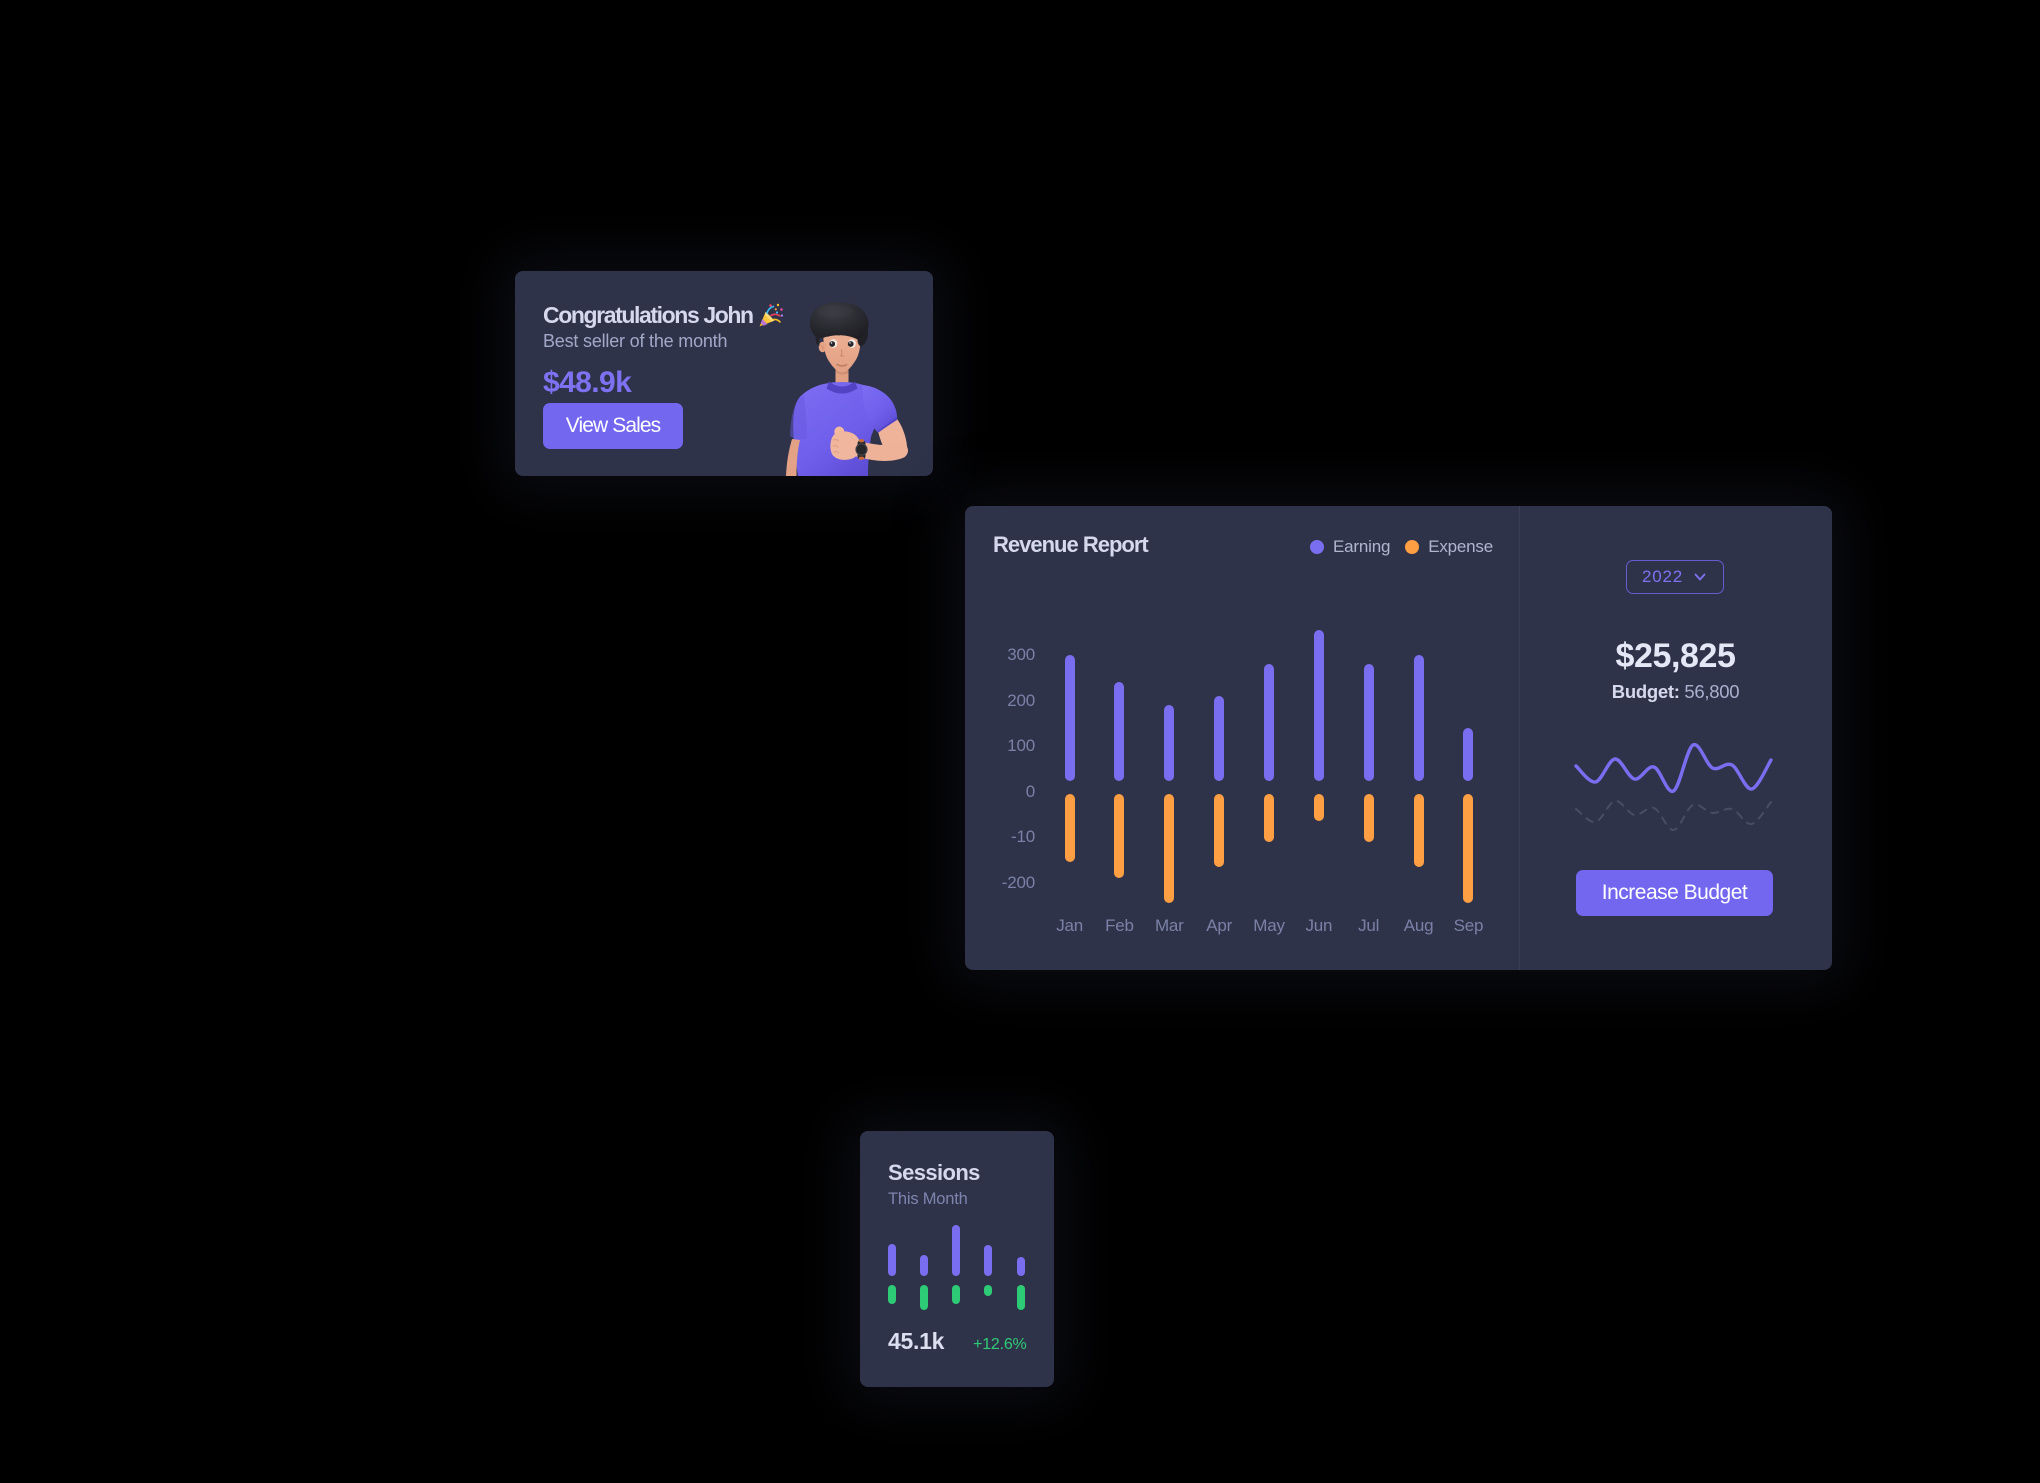 Image resolution: width=2040 pixels, height=1483 pixels. Describe the element at coordinates (1219, 925) in the screenshot. I see `x-tick-label: Apr` at that location.